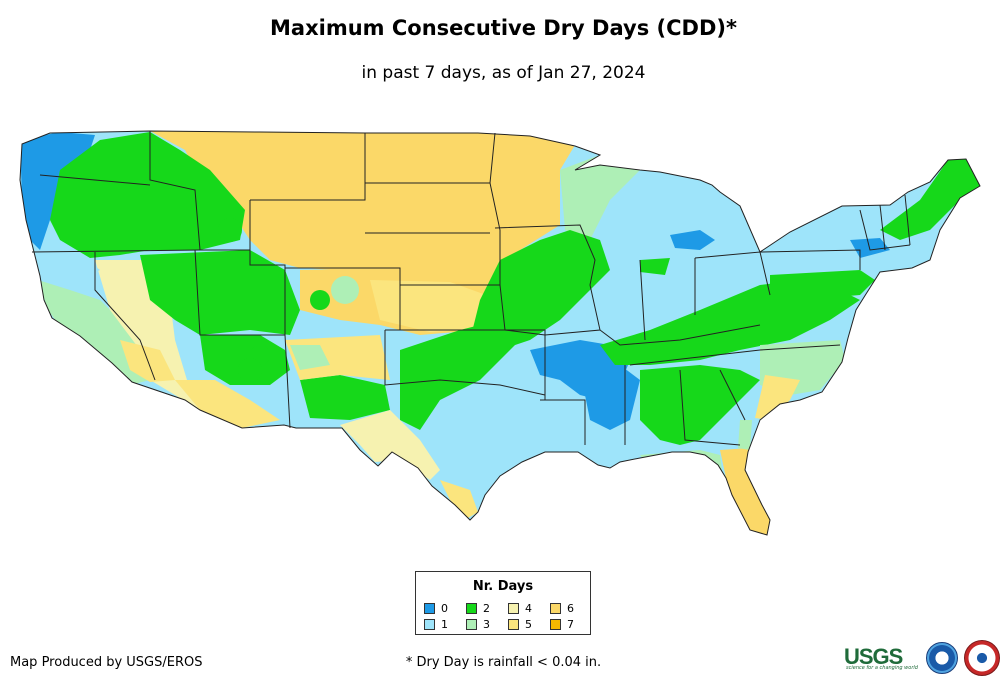 The image size is (1007, 691). Describe the element at coordinates (520, 609) in the screenshot. I see `legend-item: 4` at that location.